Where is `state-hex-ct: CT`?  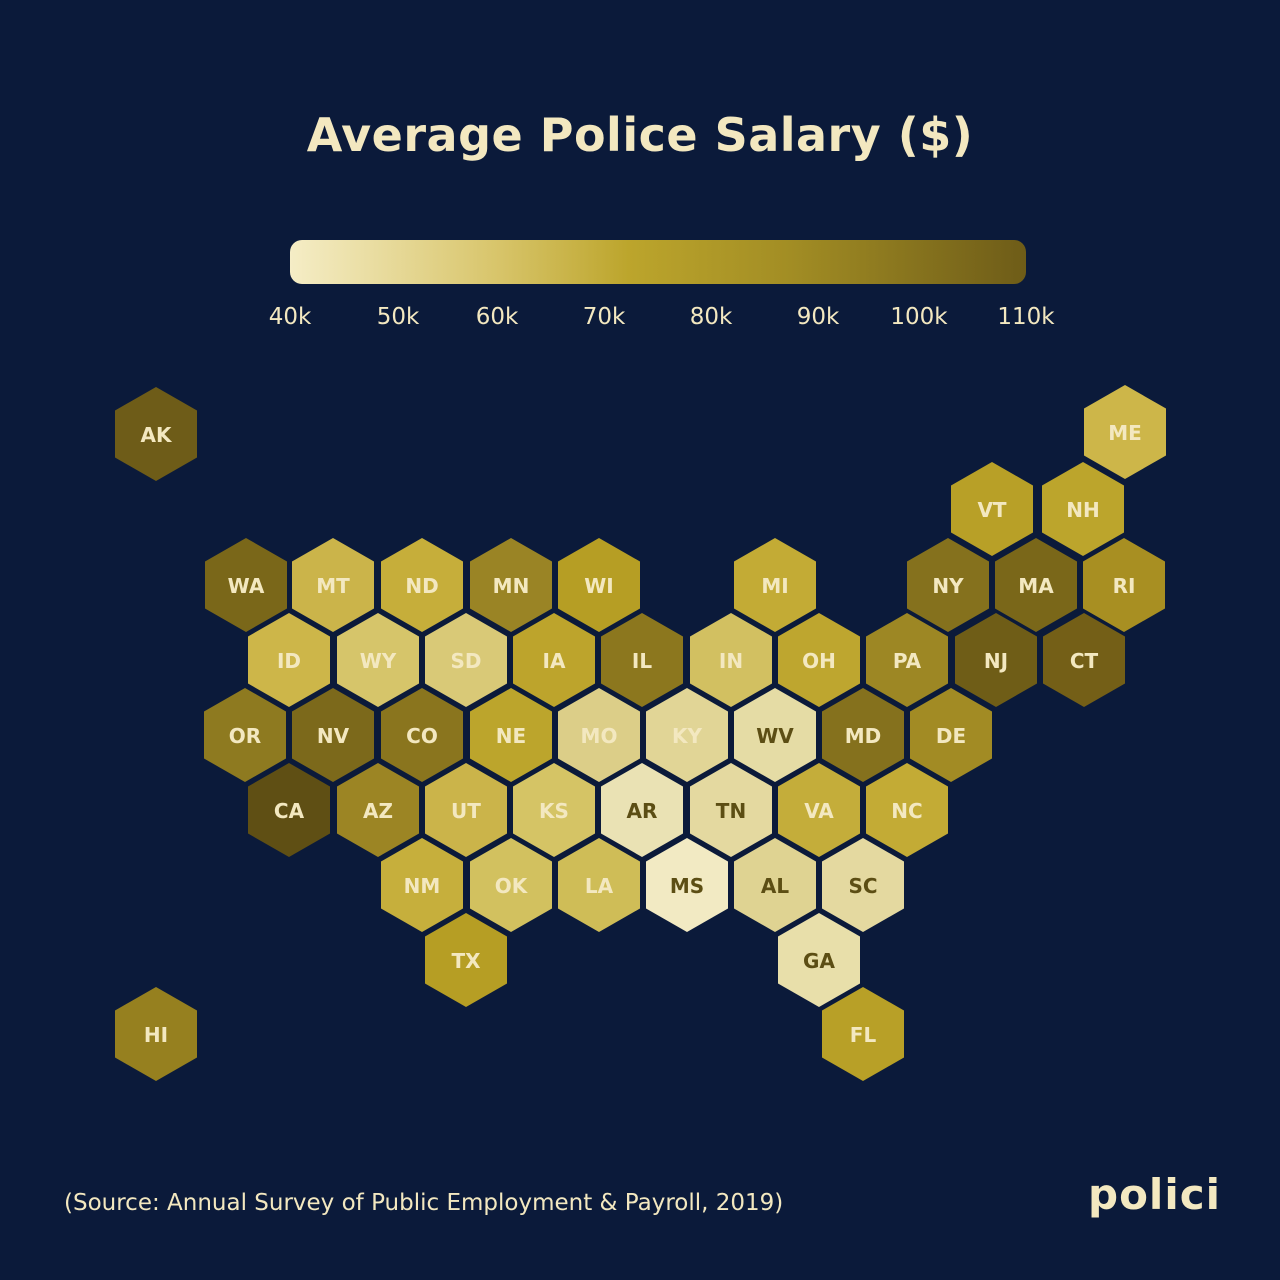
state-hex-ct: CT is located at coordinates (1084, 660).